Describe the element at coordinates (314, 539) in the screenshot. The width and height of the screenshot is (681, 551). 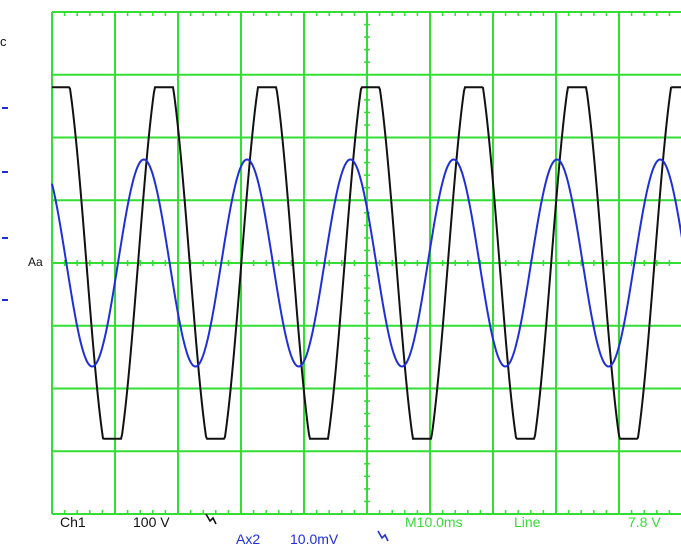
I see `math-scale-readout: 10.0mV` at that location.